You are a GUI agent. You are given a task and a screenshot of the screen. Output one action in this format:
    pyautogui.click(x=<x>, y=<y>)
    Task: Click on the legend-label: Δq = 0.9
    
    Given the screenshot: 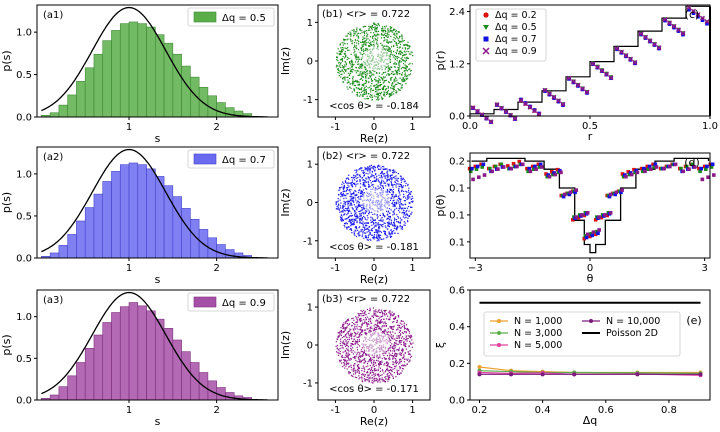 What is the action you would take?
    pyautogui.click(x=516, y=51)
    